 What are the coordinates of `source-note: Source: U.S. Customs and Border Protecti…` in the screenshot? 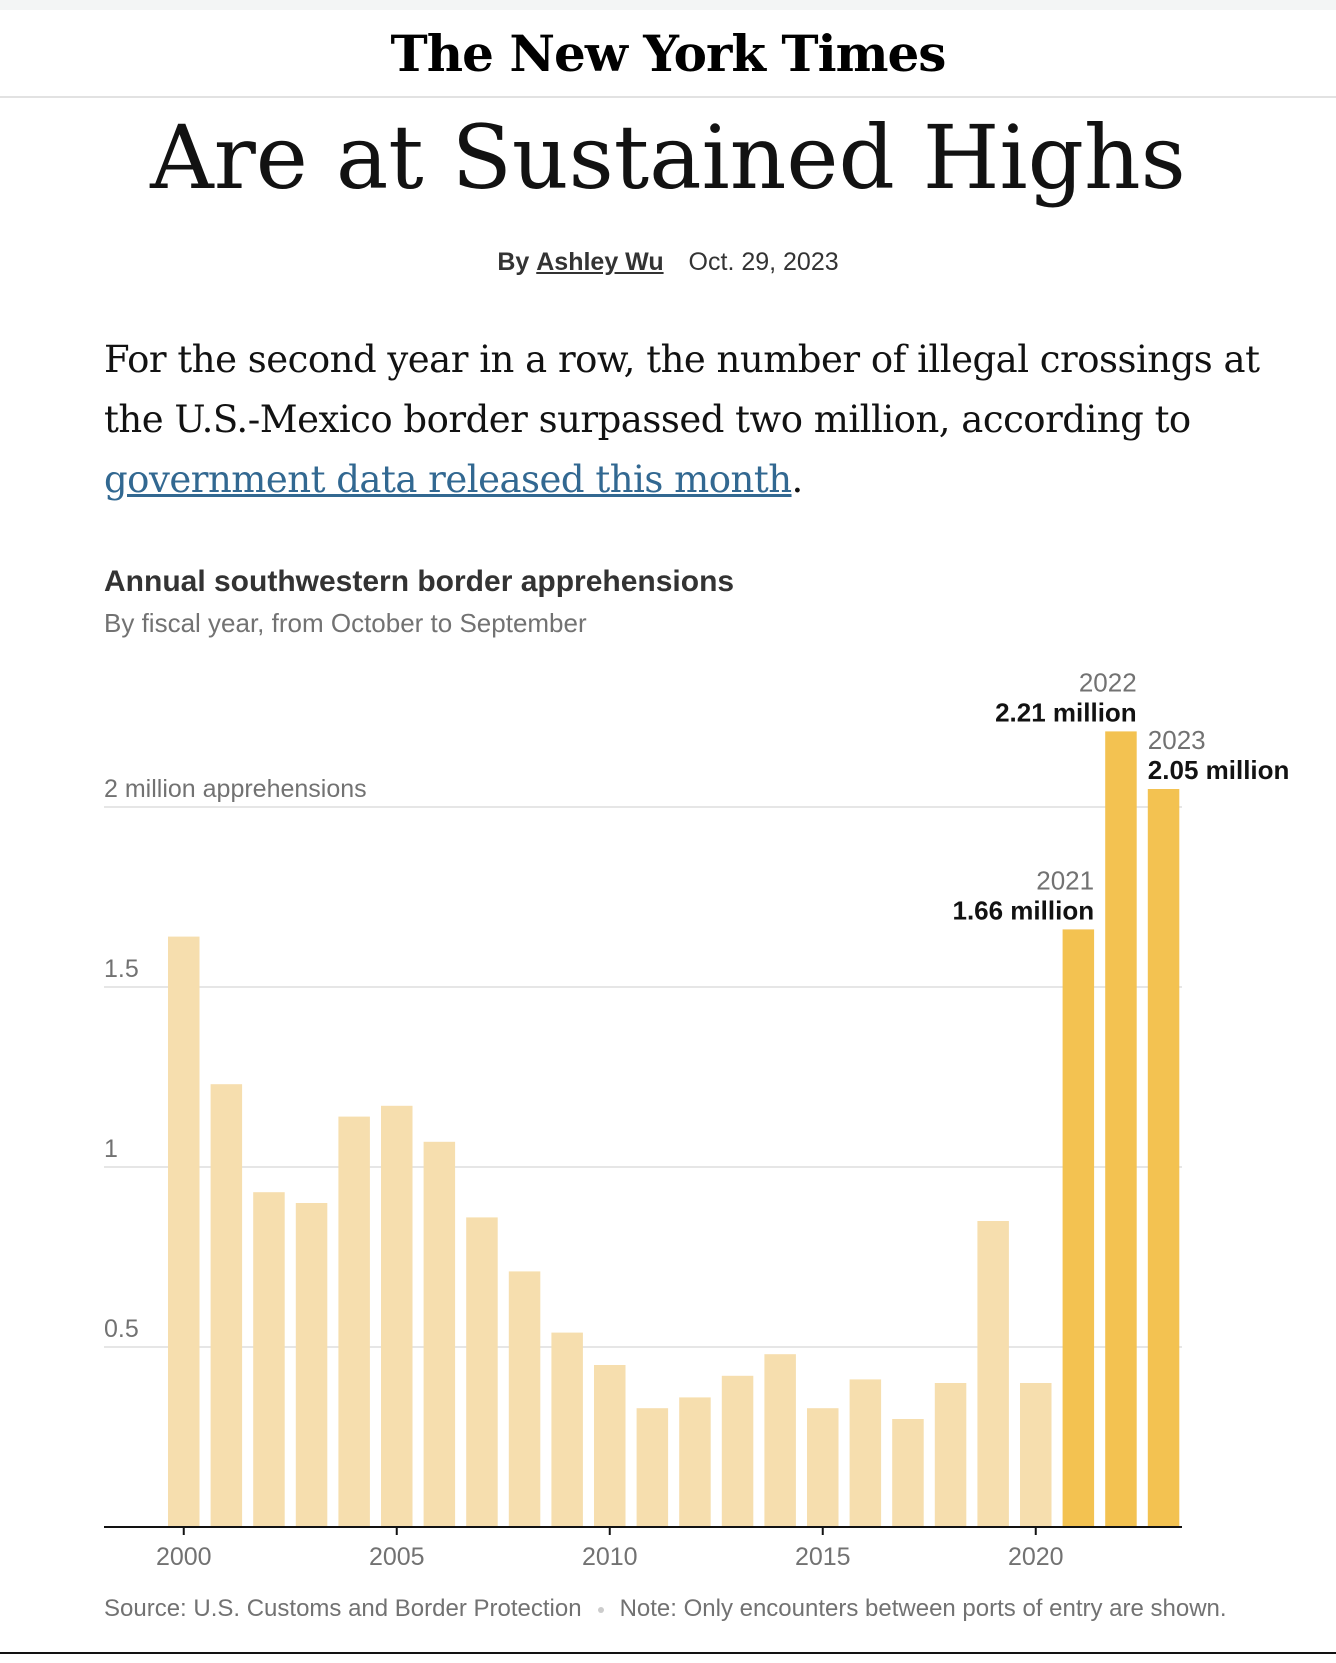 It's located at (343, 1608).